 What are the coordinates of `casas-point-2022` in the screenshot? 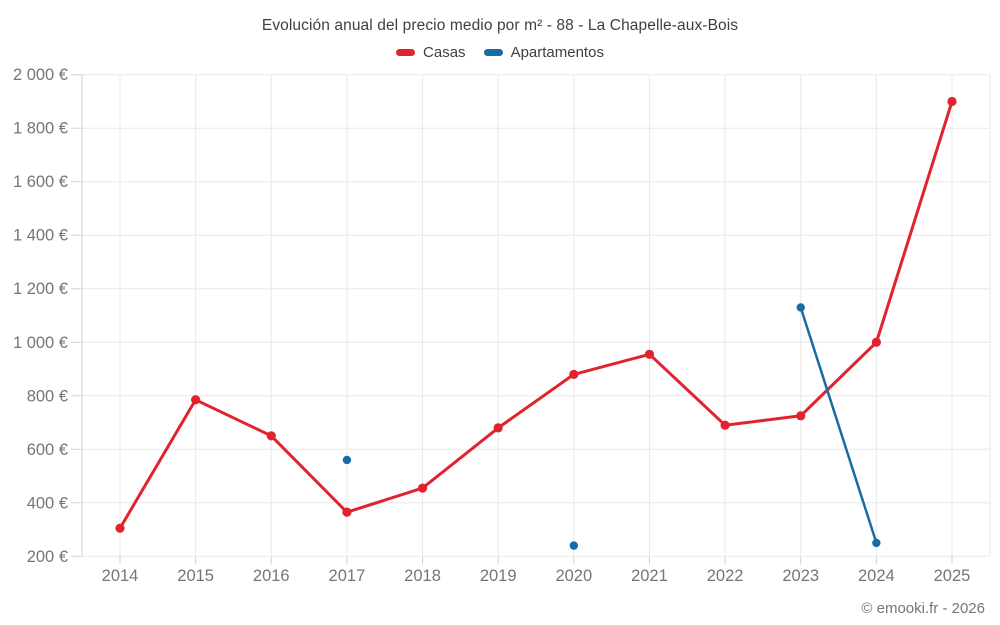 It's located at (725, 425).